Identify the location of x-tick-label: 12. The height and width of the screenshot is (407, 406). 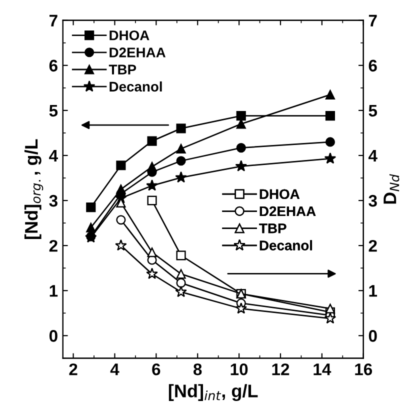
(281, 369).